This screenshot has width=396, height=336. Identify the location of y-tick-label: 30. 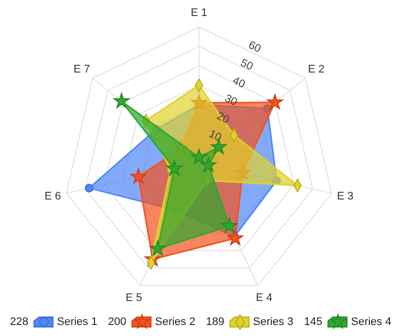
(230, 100).